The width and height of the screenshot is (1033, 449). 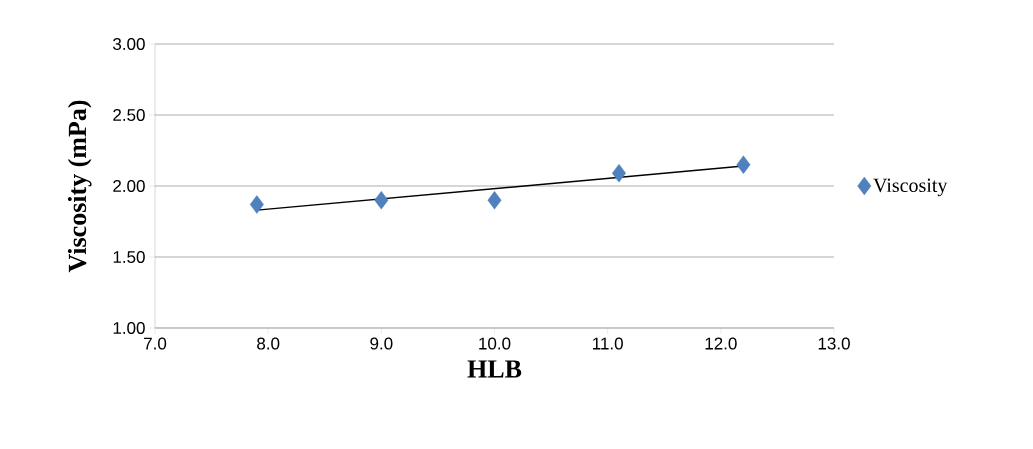 I want to click on x-tick-label: 13.0, so click(x=834, y=343).